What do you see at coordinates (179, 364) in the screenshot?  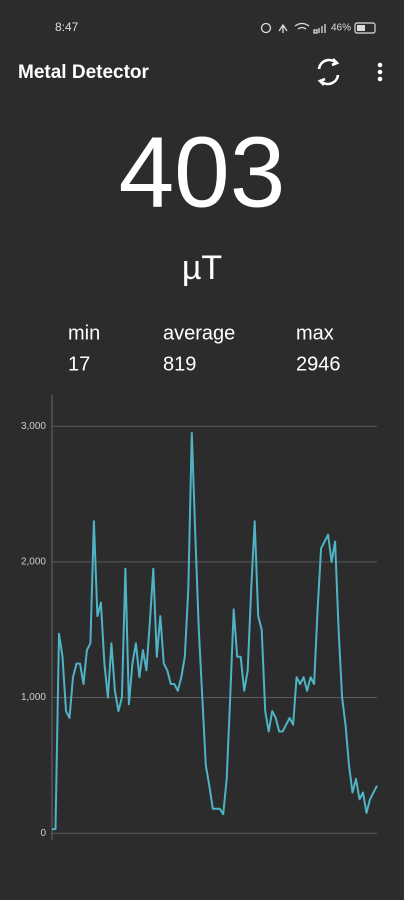 I see `stat-value: 819` at bounding box center [179, 364].